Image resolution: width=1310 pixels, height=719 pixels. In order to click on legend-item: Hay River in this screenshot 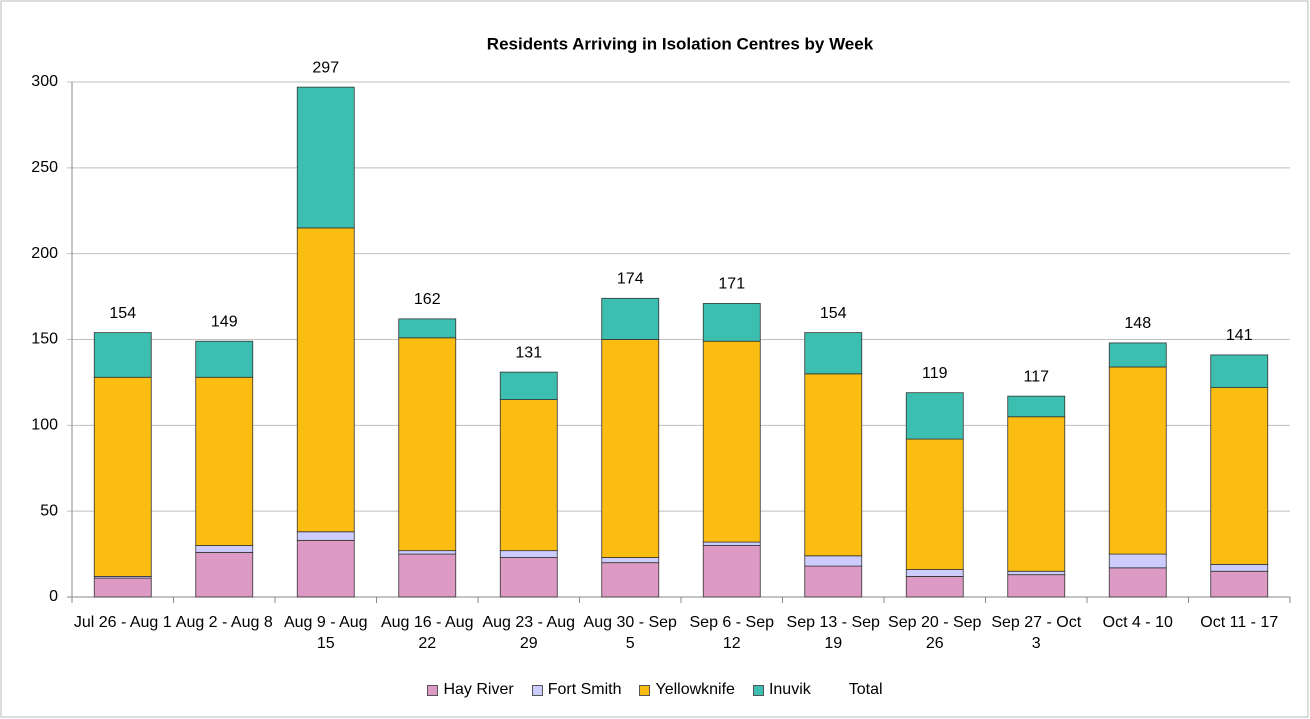, I will do `click(470, 690)`.